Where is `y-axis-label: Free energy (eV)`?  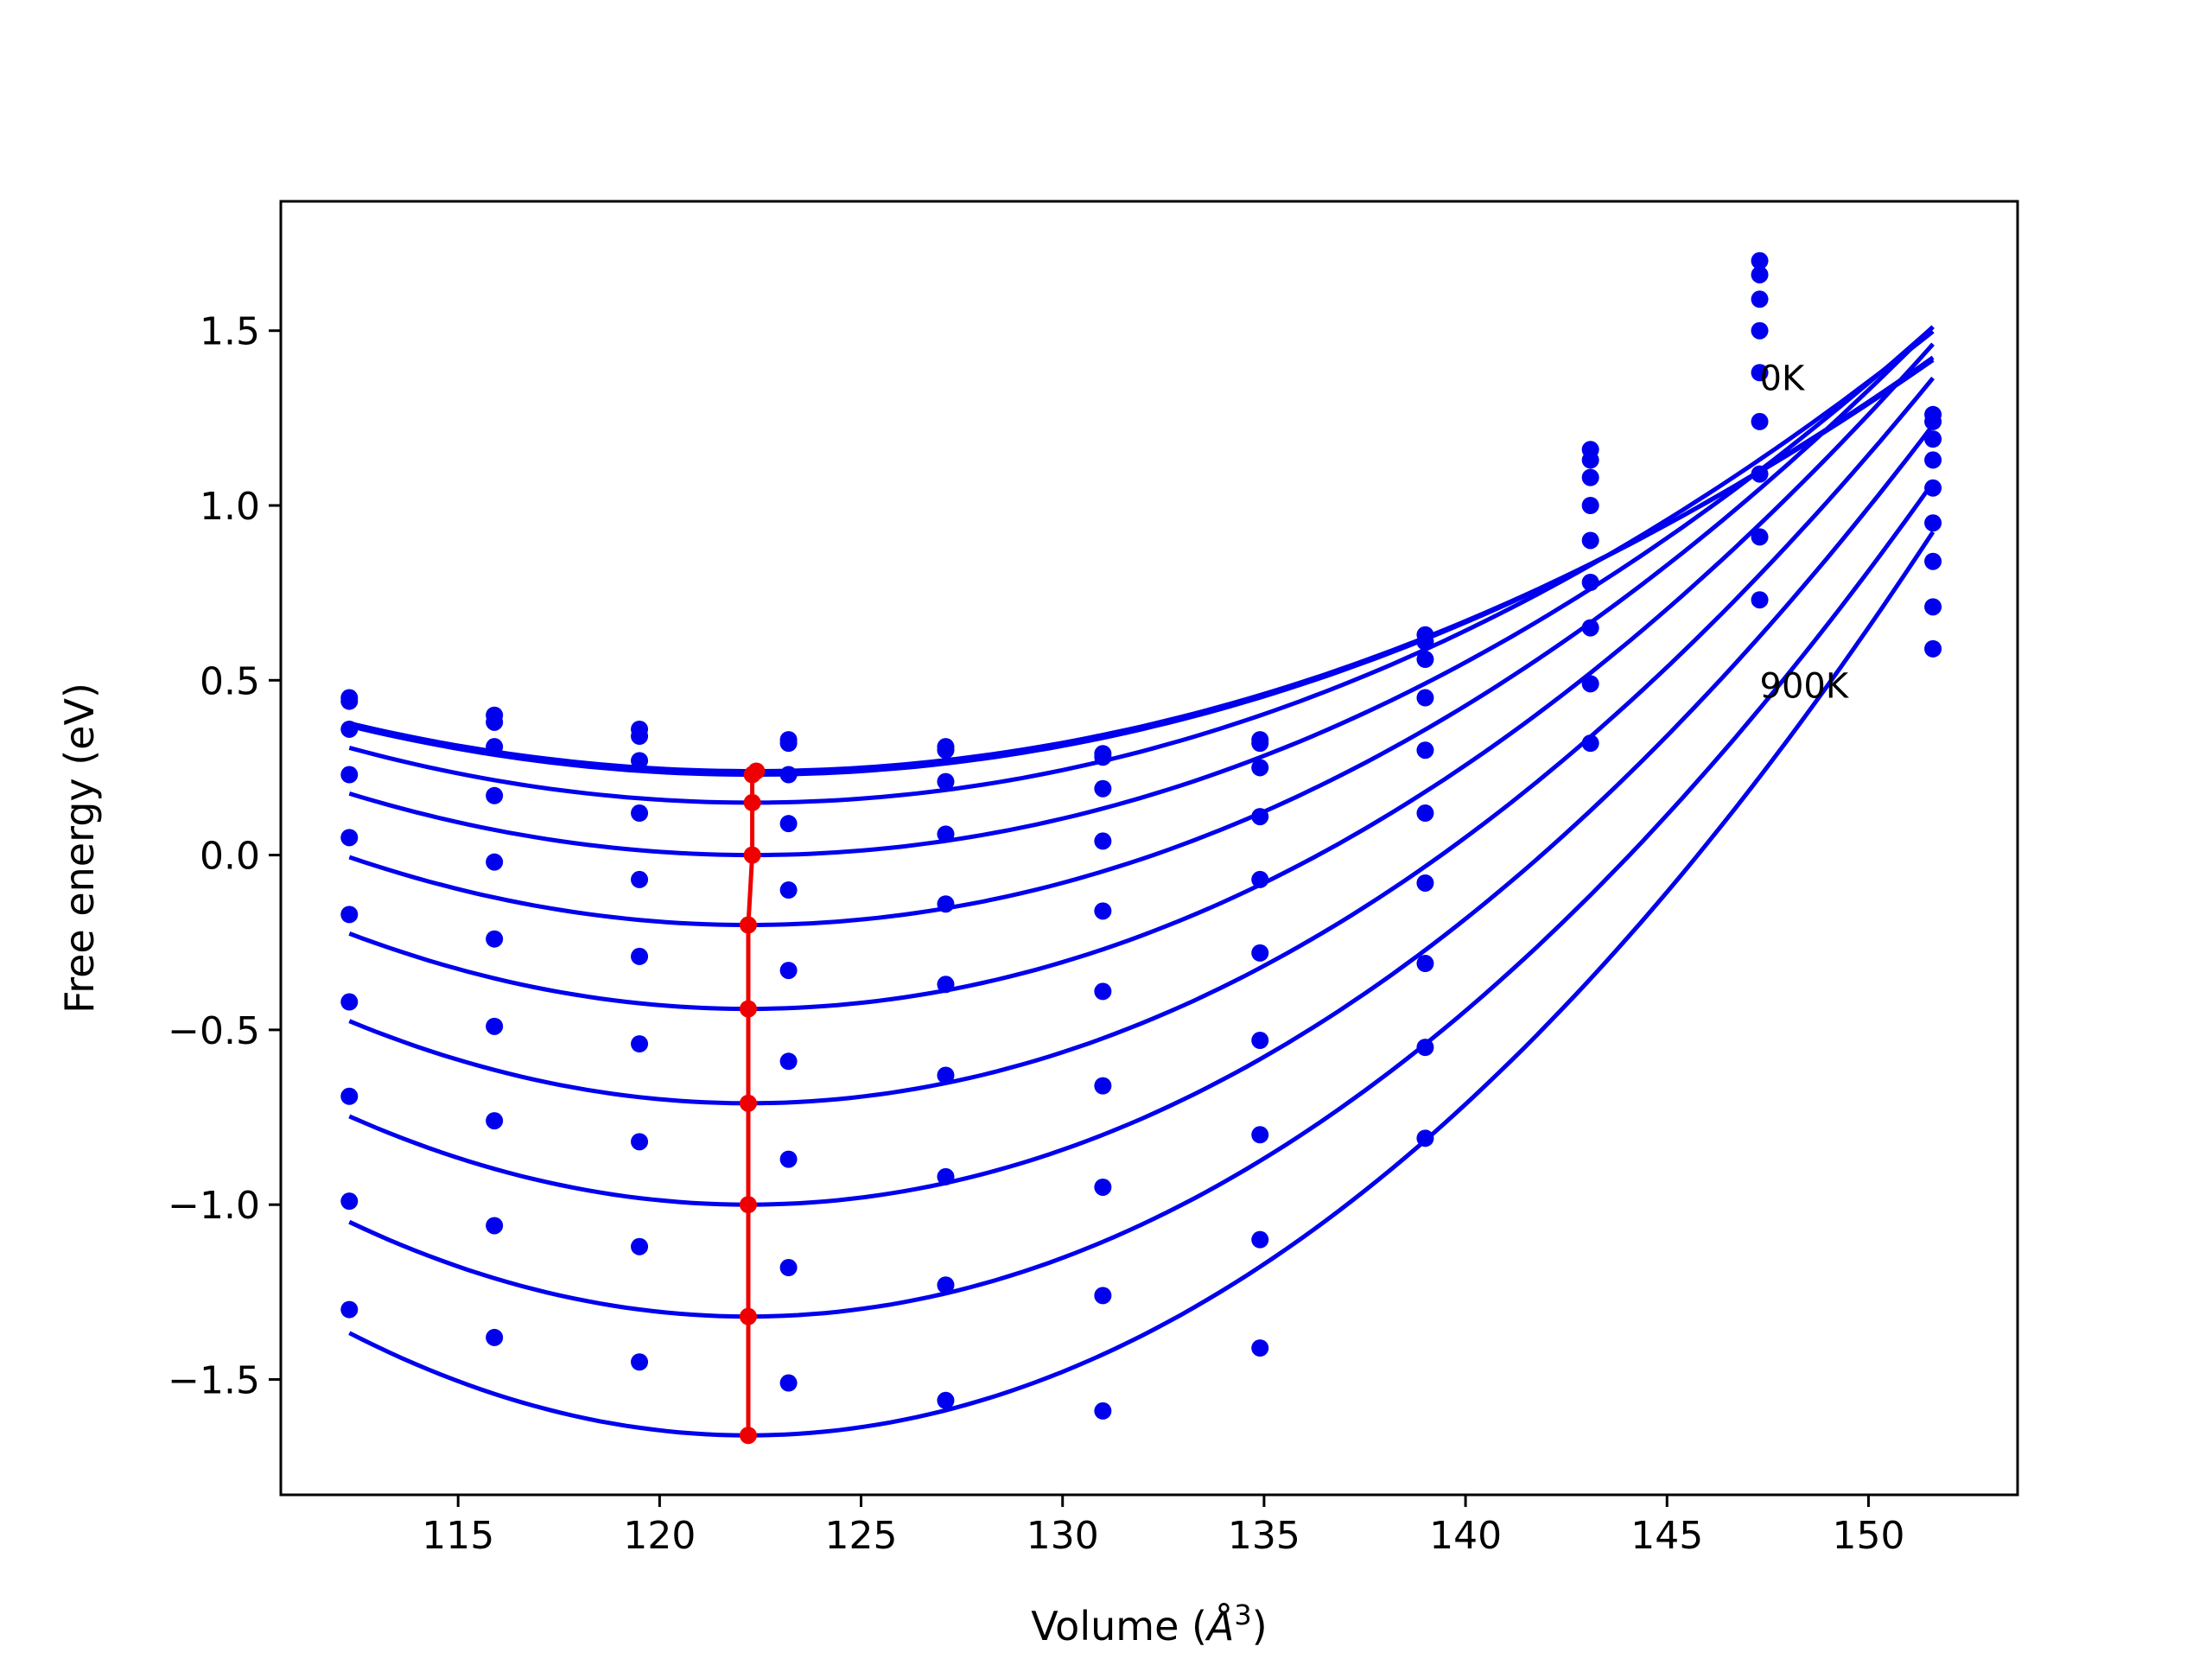 y-axis-label: Free energy (eV) is located at coordinates (79, 848).